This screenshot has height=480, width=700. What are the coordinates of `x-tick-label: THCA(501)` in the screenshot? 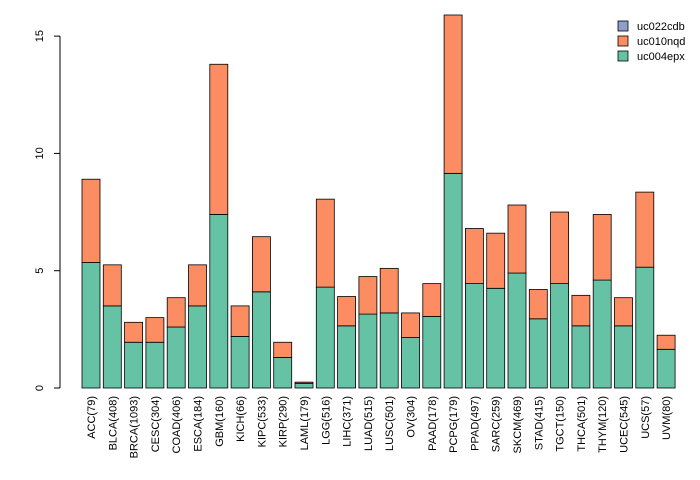 It's located at (582, 424).